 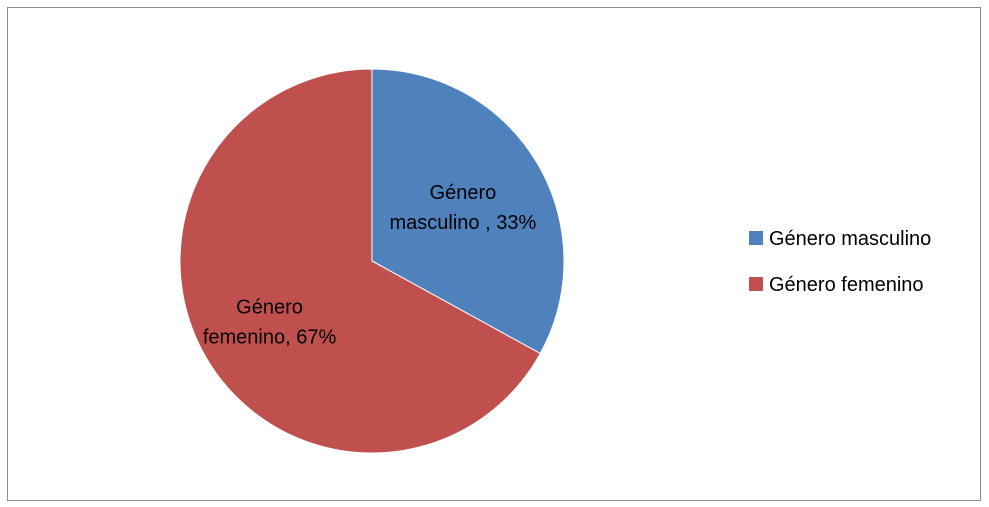 What do you see at coordinates (840, 262) in the screenshot?
I see `chart-legend: Género masculino Género femenino` at bounding box center [840, 262].